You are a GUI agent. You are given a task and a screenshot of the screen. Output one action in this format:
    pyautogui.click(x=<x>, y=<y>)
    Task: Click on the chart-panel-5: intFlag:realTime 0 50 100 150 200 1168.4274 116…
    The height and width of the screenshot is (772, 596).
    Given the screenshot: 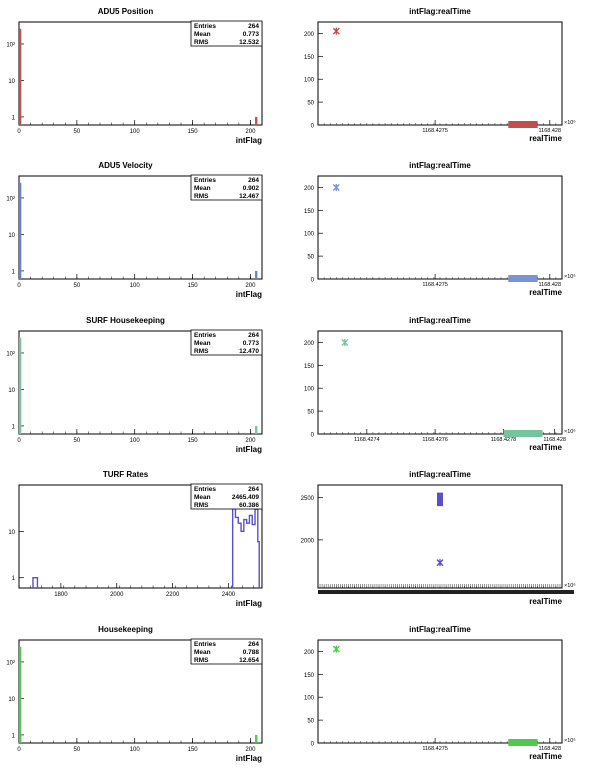 What is the action you would take?
    pyautogui.click(x=440, y=384)
    